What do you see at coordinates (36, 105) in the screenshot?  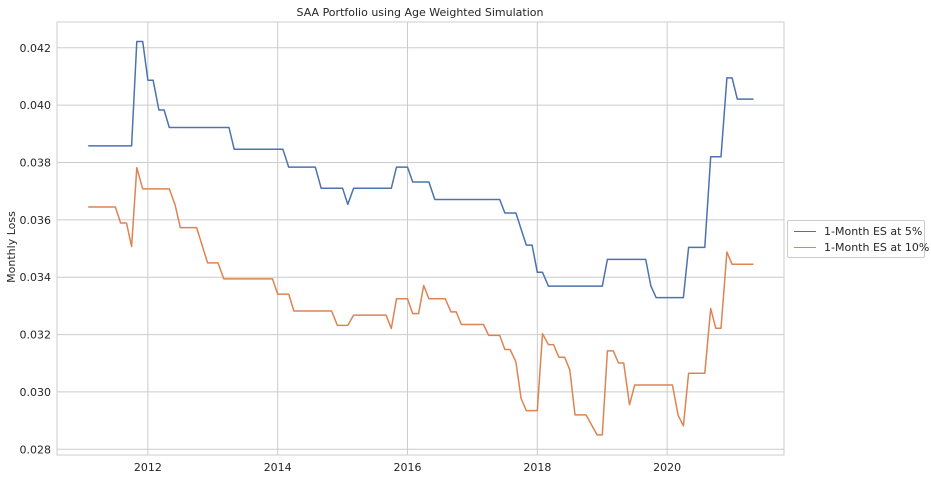 I see `y-tick-label: 0.040` at bounding box center [36, 105].